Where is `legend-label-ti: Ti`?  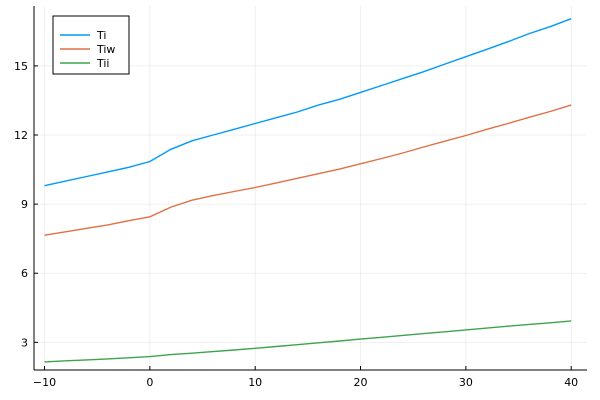 legend-label-ti: Ti is located at coordinates (101, 35).